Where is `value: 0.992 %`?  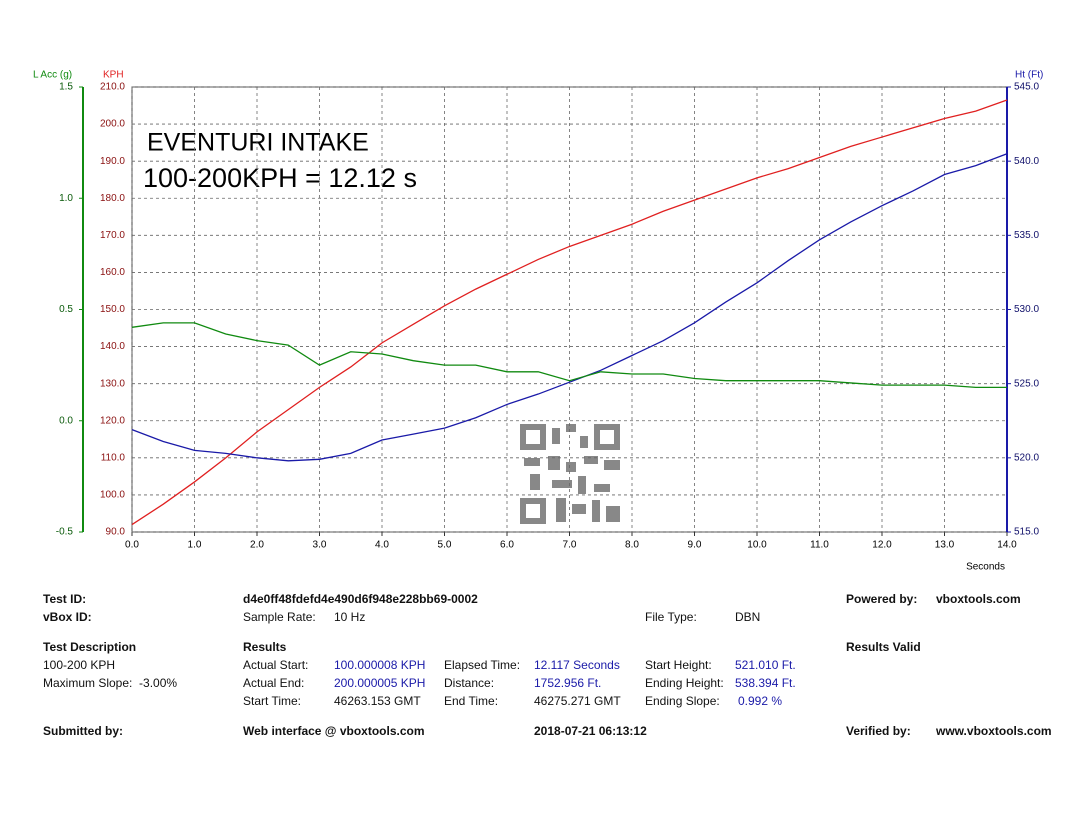 value: 0.992 % is located at coordinates (760, 701).